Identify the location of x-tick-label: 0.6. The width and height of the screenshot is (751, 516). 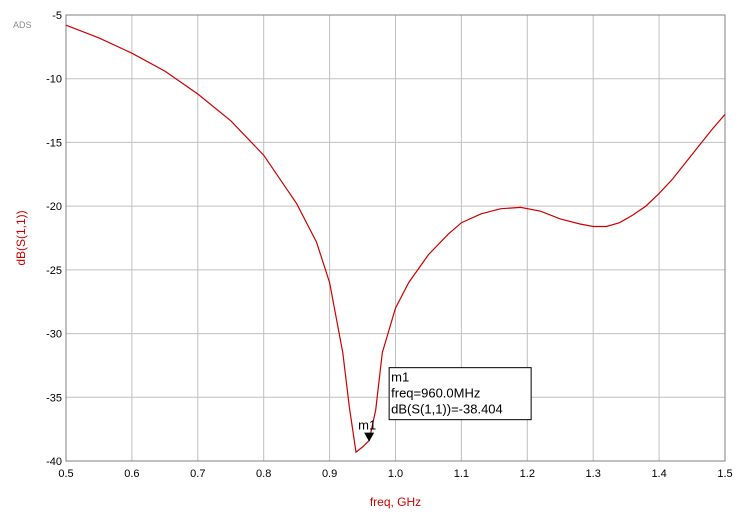
(131, 474).